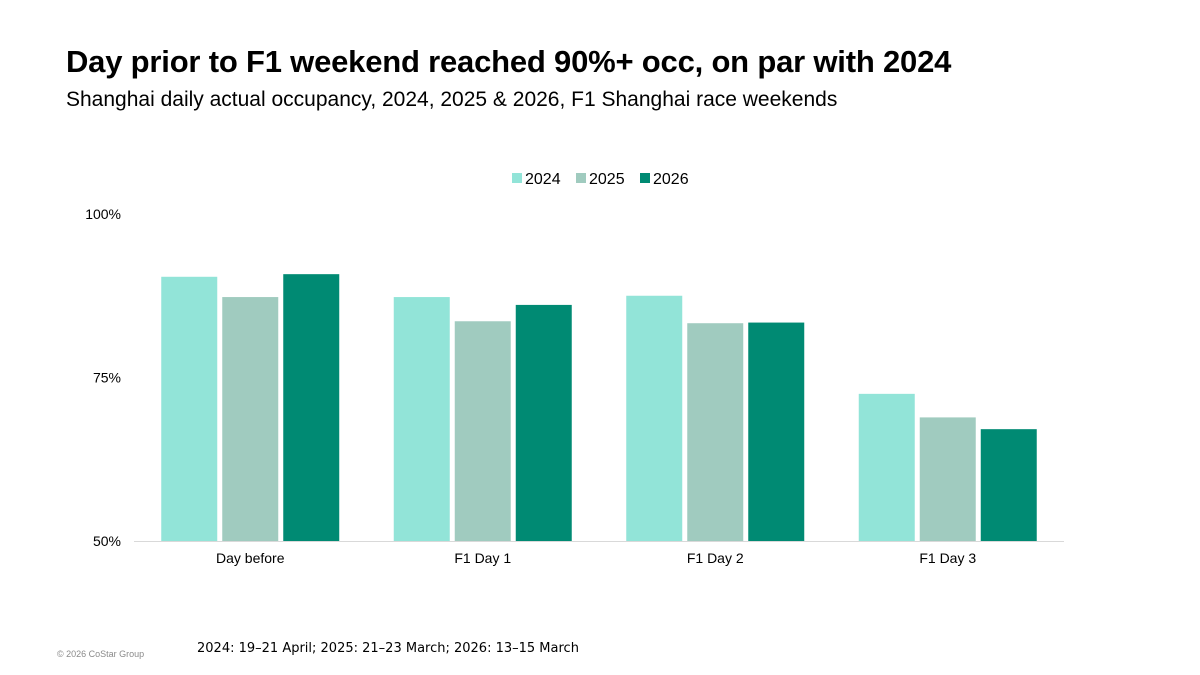 This screenshot has height=675, width=1200. I want to click on x-tick-label: Day before, so click(250, 558).